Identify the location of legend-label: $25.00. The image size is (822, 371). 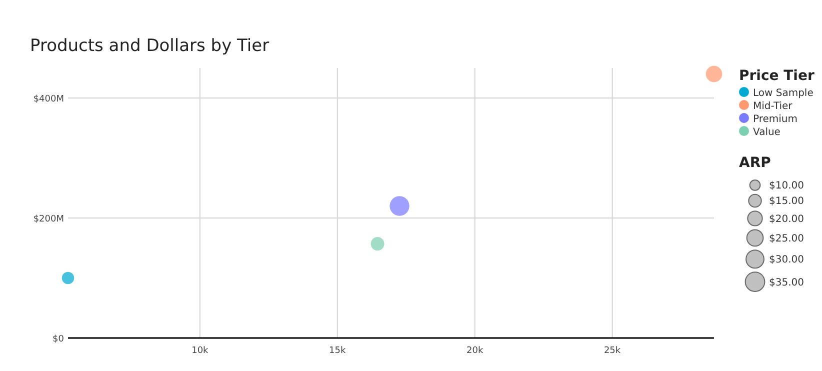
(786, 238).